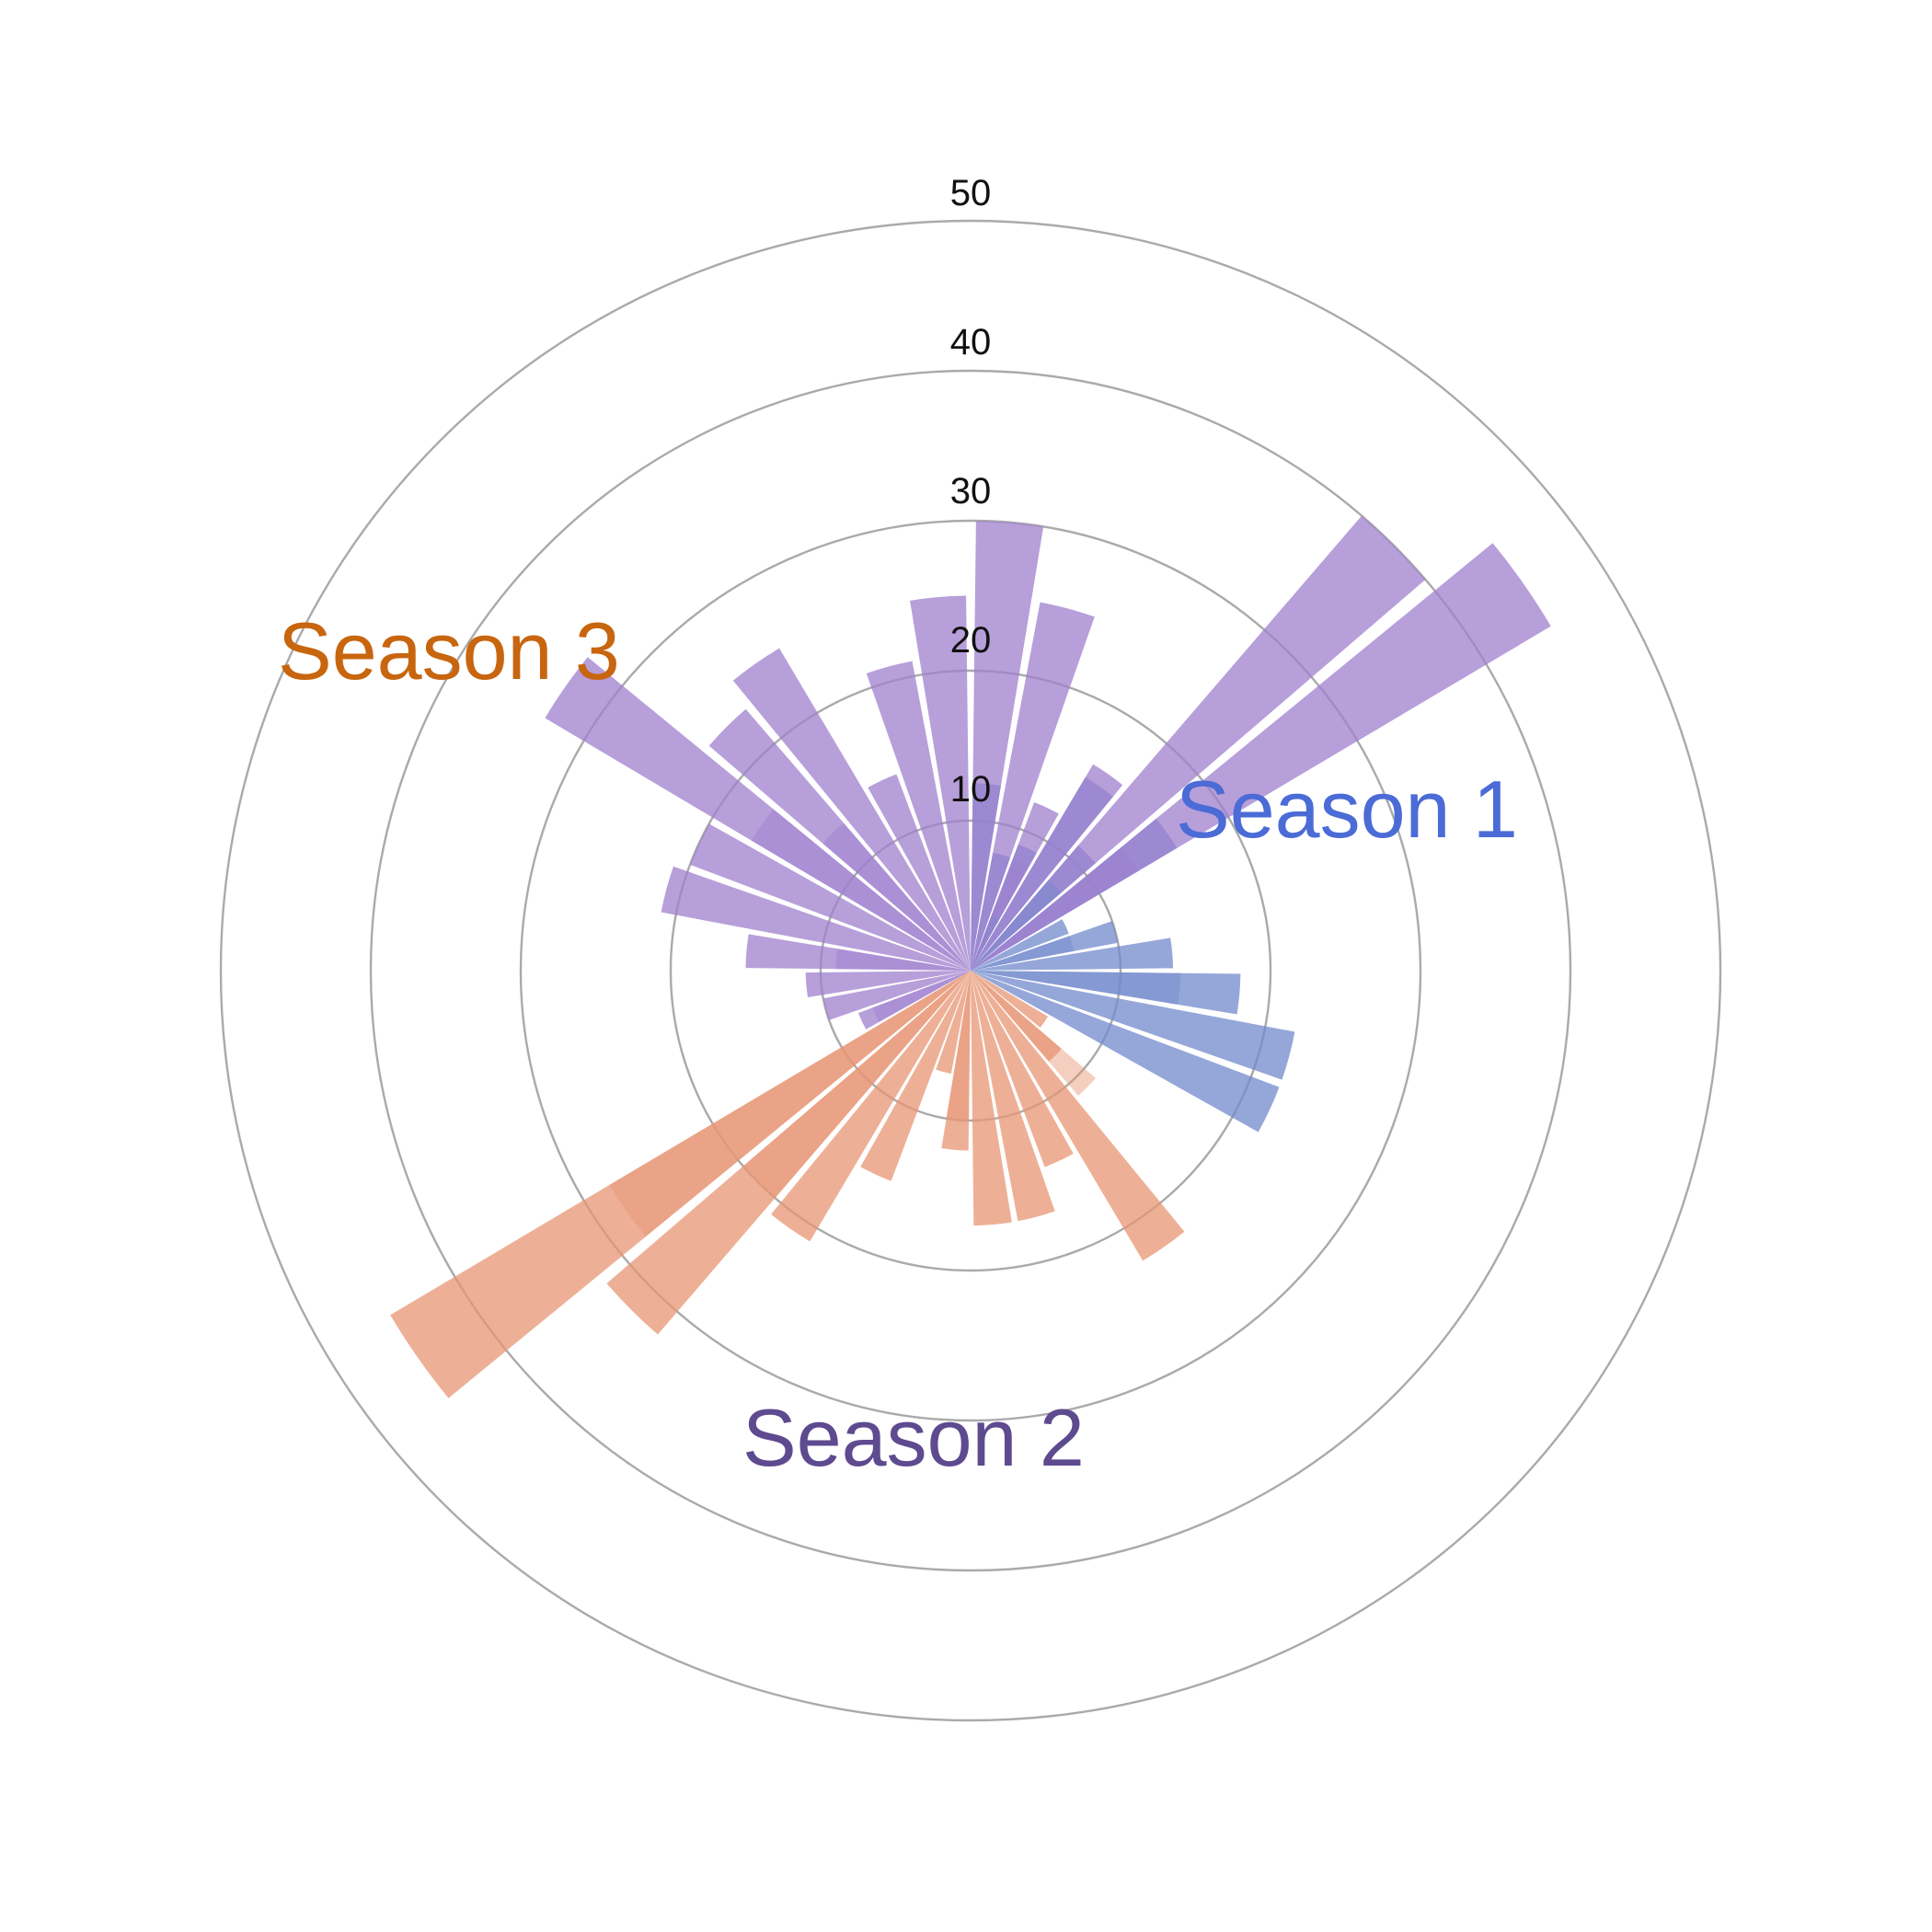 This screenshot has height=1932, width=1932. Describe the element at coordinates (971, 193) in the screenshot. I see `tick-label-50: 50` at that location.